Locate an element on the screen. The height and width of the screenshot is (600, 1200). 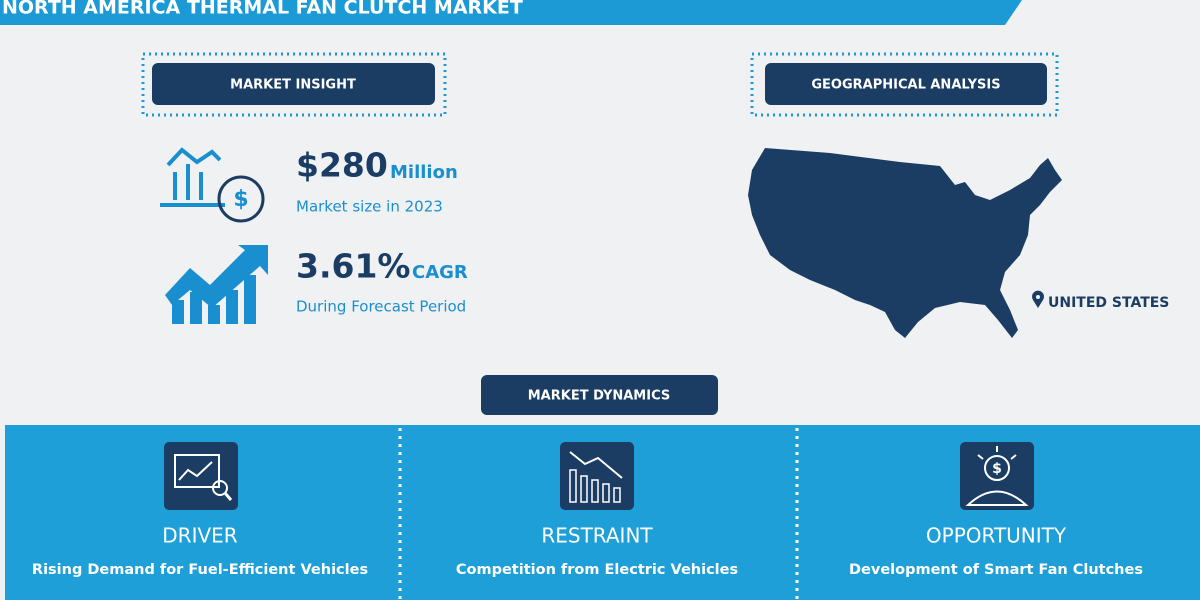
opportunity-icon: $ is located at coordinates (997, 476).